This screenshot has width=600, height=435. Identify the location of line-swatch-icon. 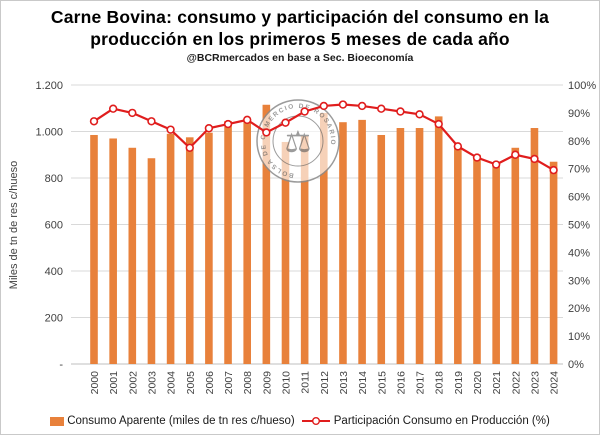
(316, 421).